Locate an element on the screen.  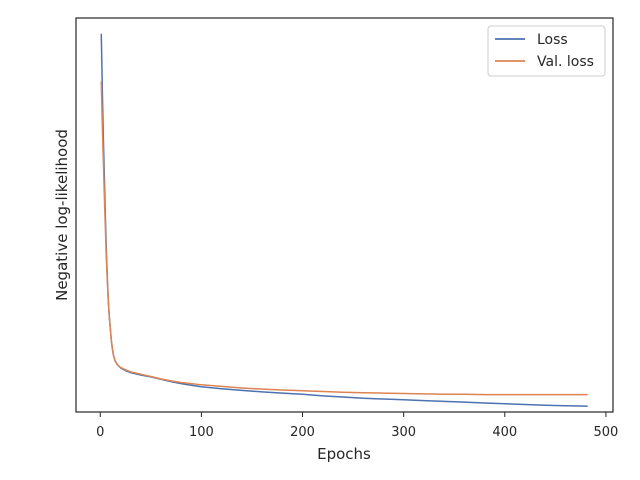
legend-label-loss: Loss is located at coordinates (552, 40).